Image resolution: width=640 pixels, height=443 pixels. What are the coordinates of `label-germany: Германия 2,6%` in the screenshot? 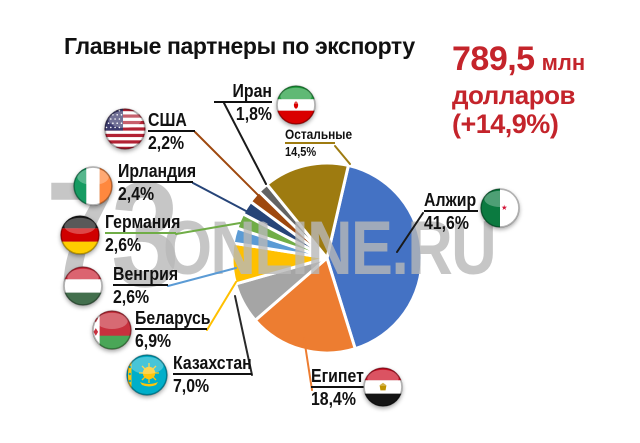 It's located at (143, 233).